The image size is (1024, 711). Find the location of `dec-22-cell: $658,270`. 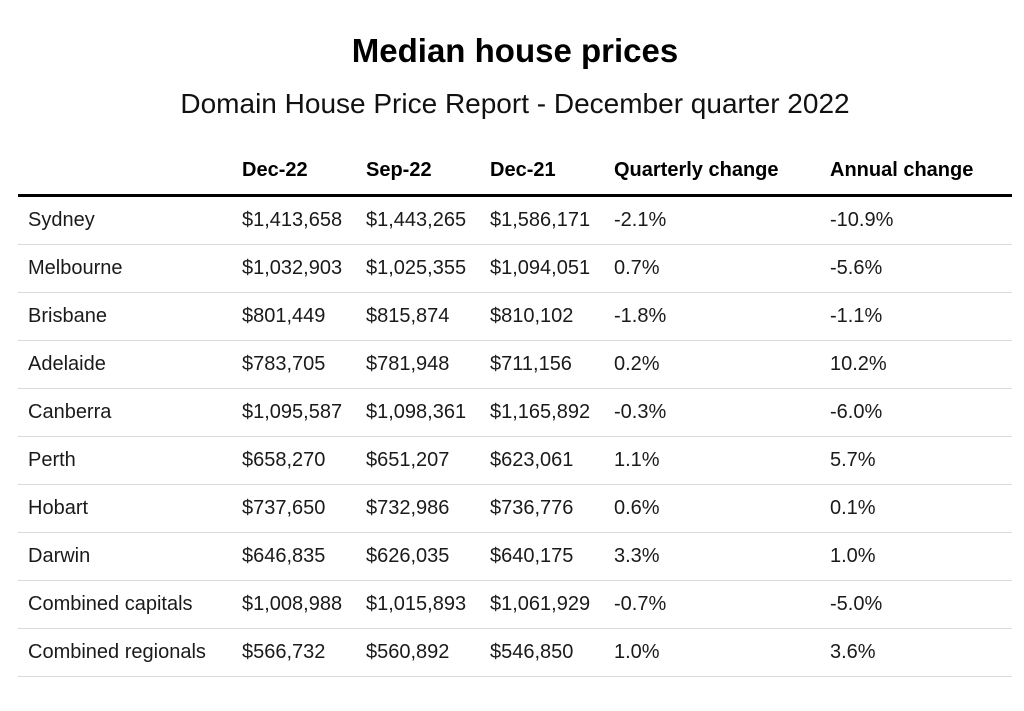

dec-22-cell: $658,270 is located at coordinates (296, 460).